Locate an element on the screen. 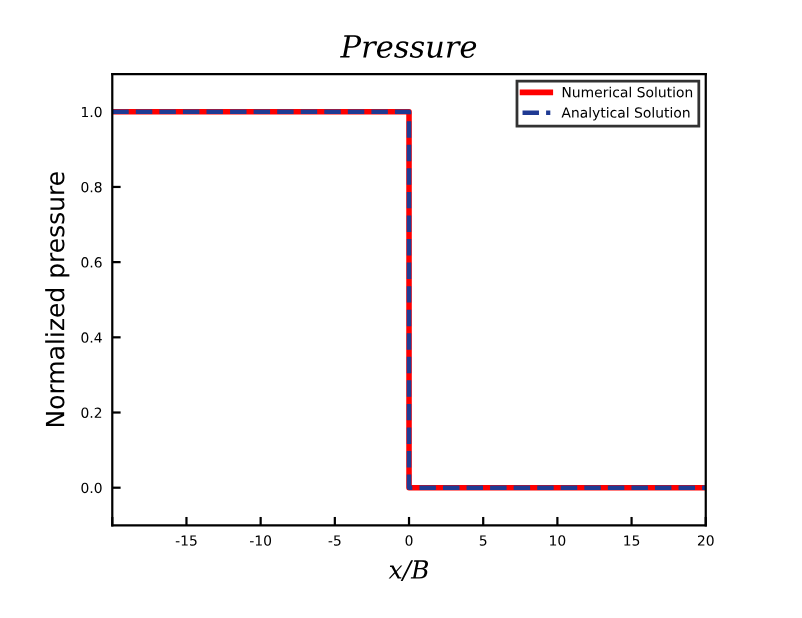  y-axis-title: Normalized pressure is located at coordinates (57, 299).